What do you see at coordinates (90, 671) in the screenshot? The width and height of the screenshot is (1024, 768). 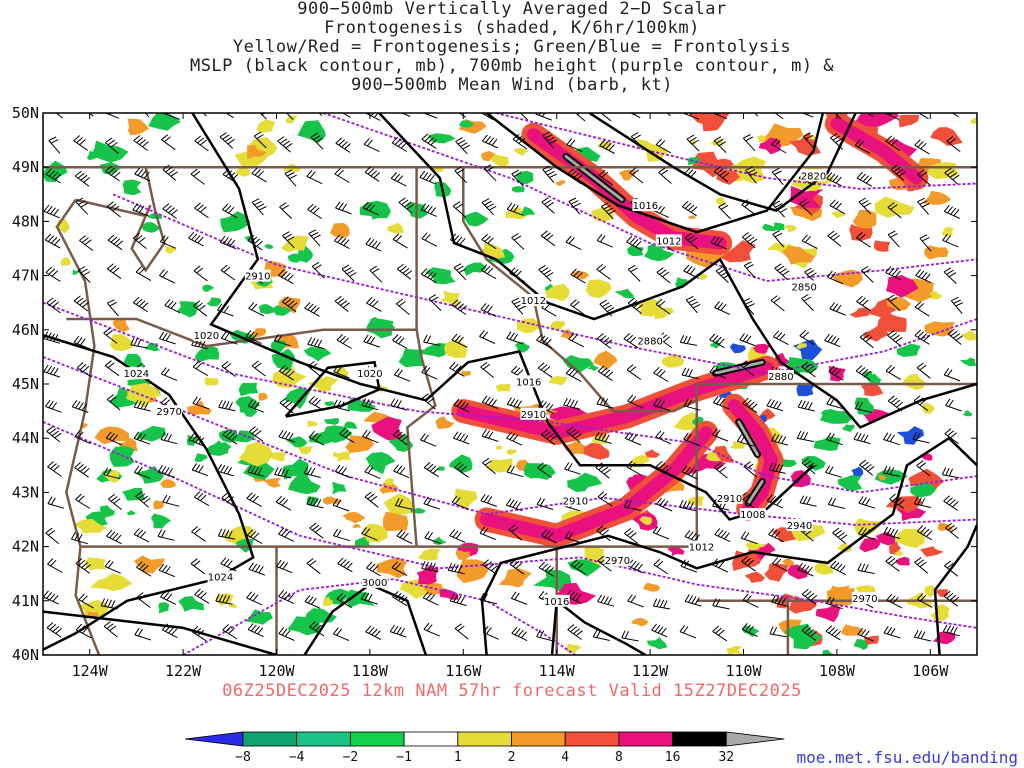 I see `lon-label: 124W` at bounding box center [90, 671].